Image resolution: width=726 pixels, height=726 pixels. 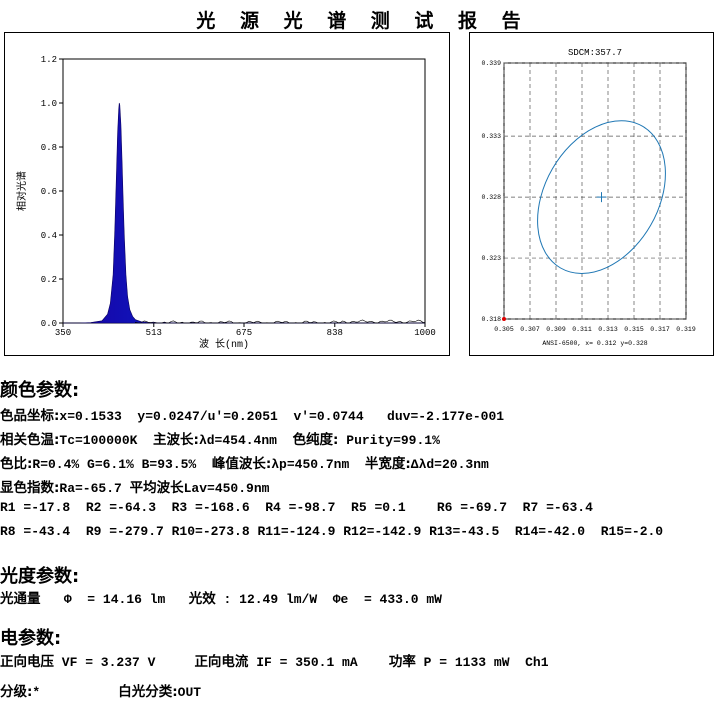 What do you see at coordinates (582, 329) in the screenshot?
I see `x-tick-label: 0.311` at bounding box center [582, 329].